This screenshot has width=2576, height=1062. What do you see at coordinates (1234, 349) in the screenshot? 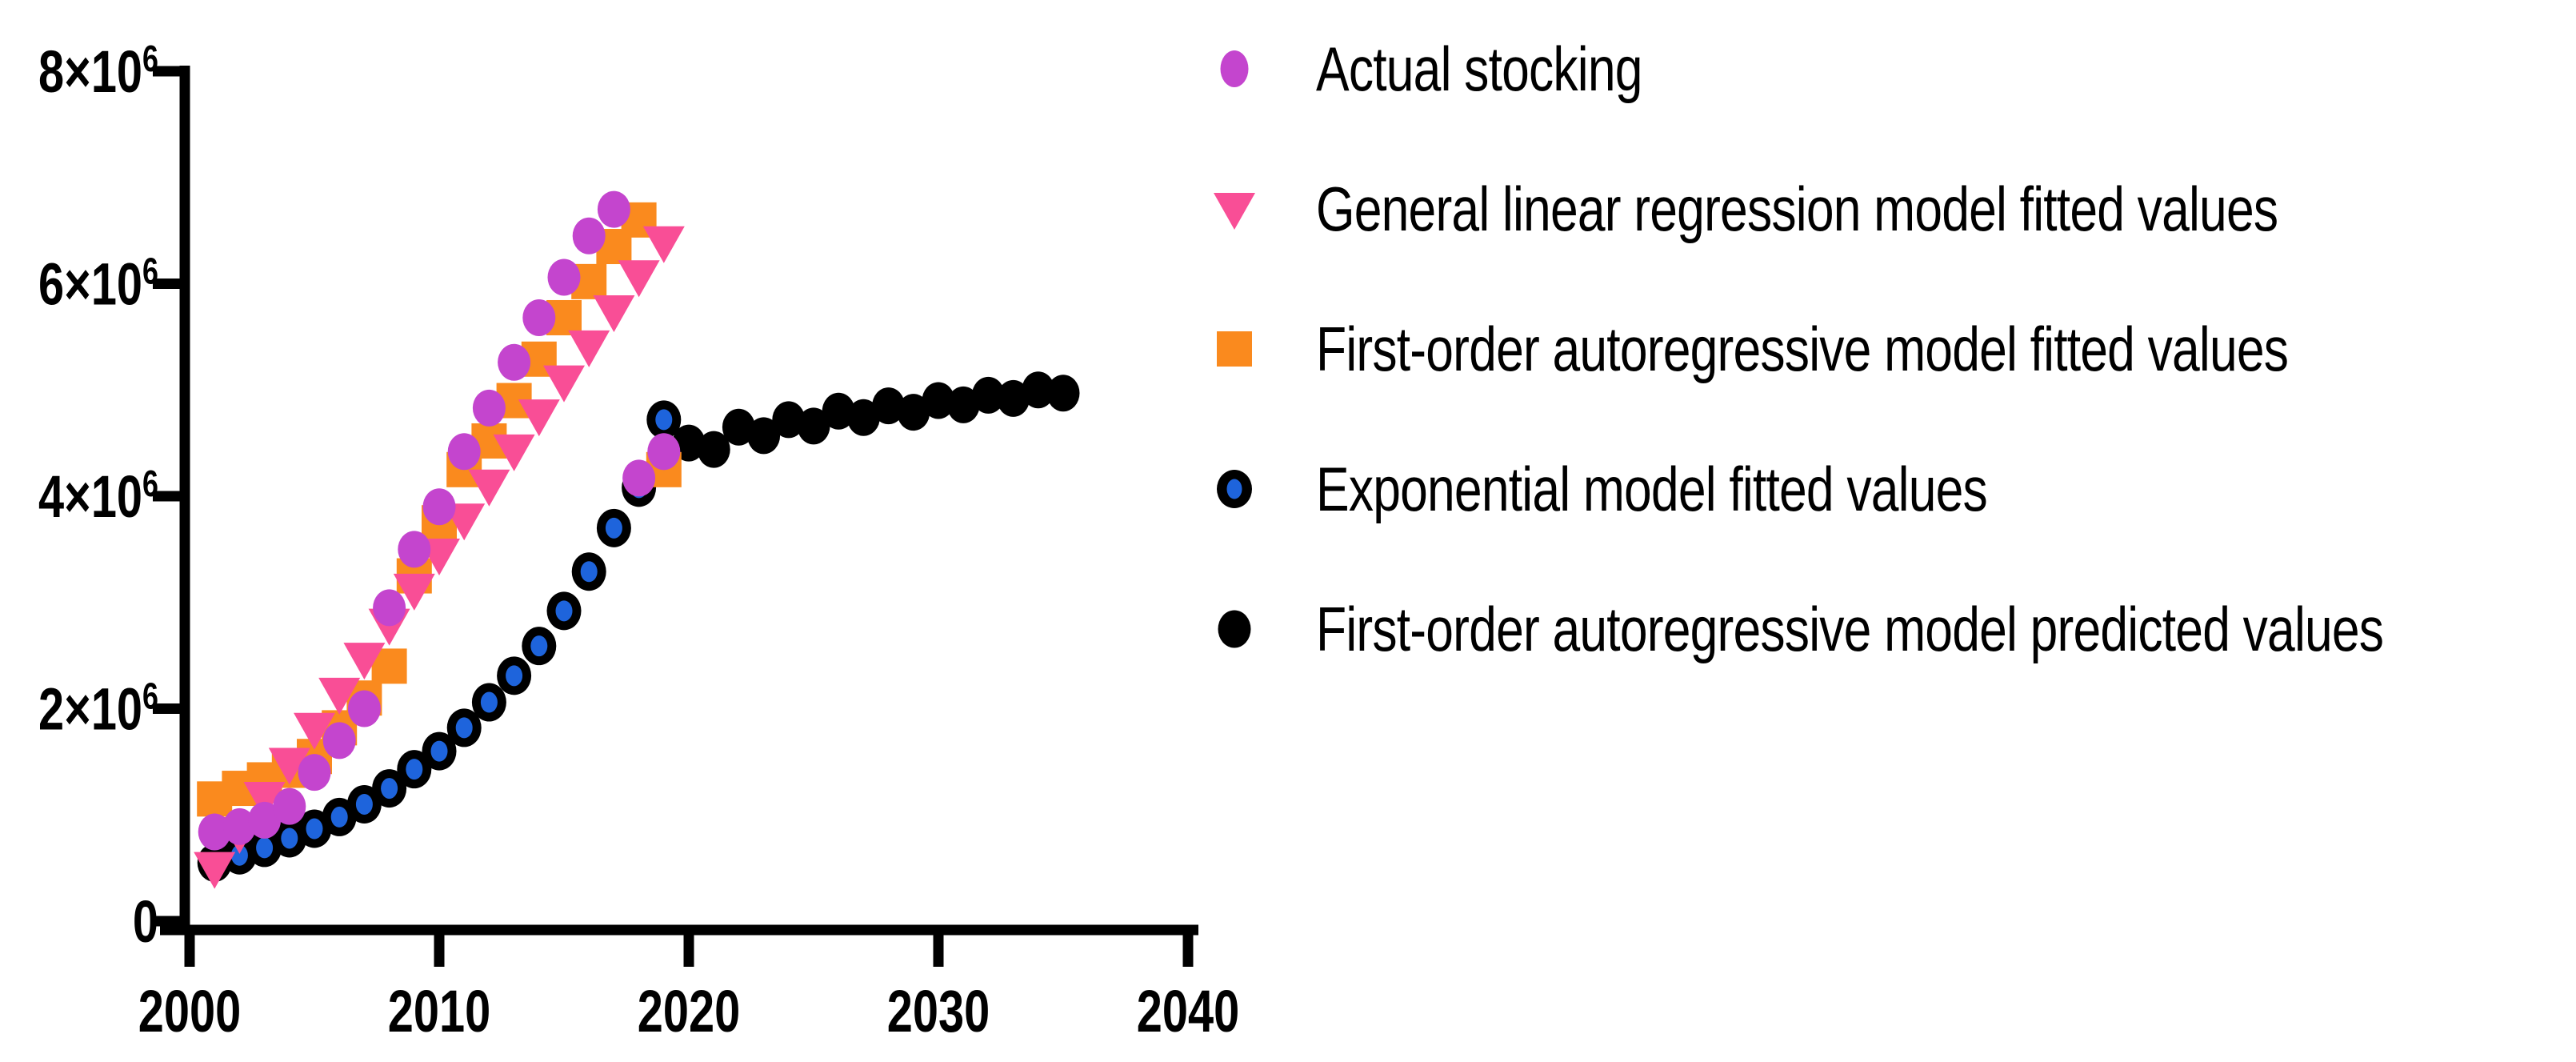
I see `square-marker-icon` at bounding box center [1234, 349].